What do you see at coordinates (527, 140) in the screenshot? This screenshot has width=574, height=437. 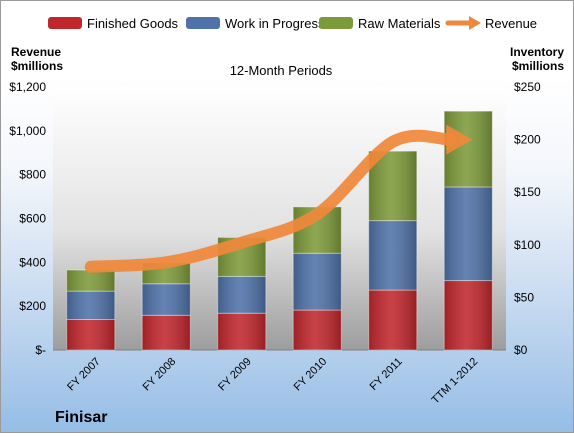 I see `right-tick-label: $200` at bounding box center [527, 140].